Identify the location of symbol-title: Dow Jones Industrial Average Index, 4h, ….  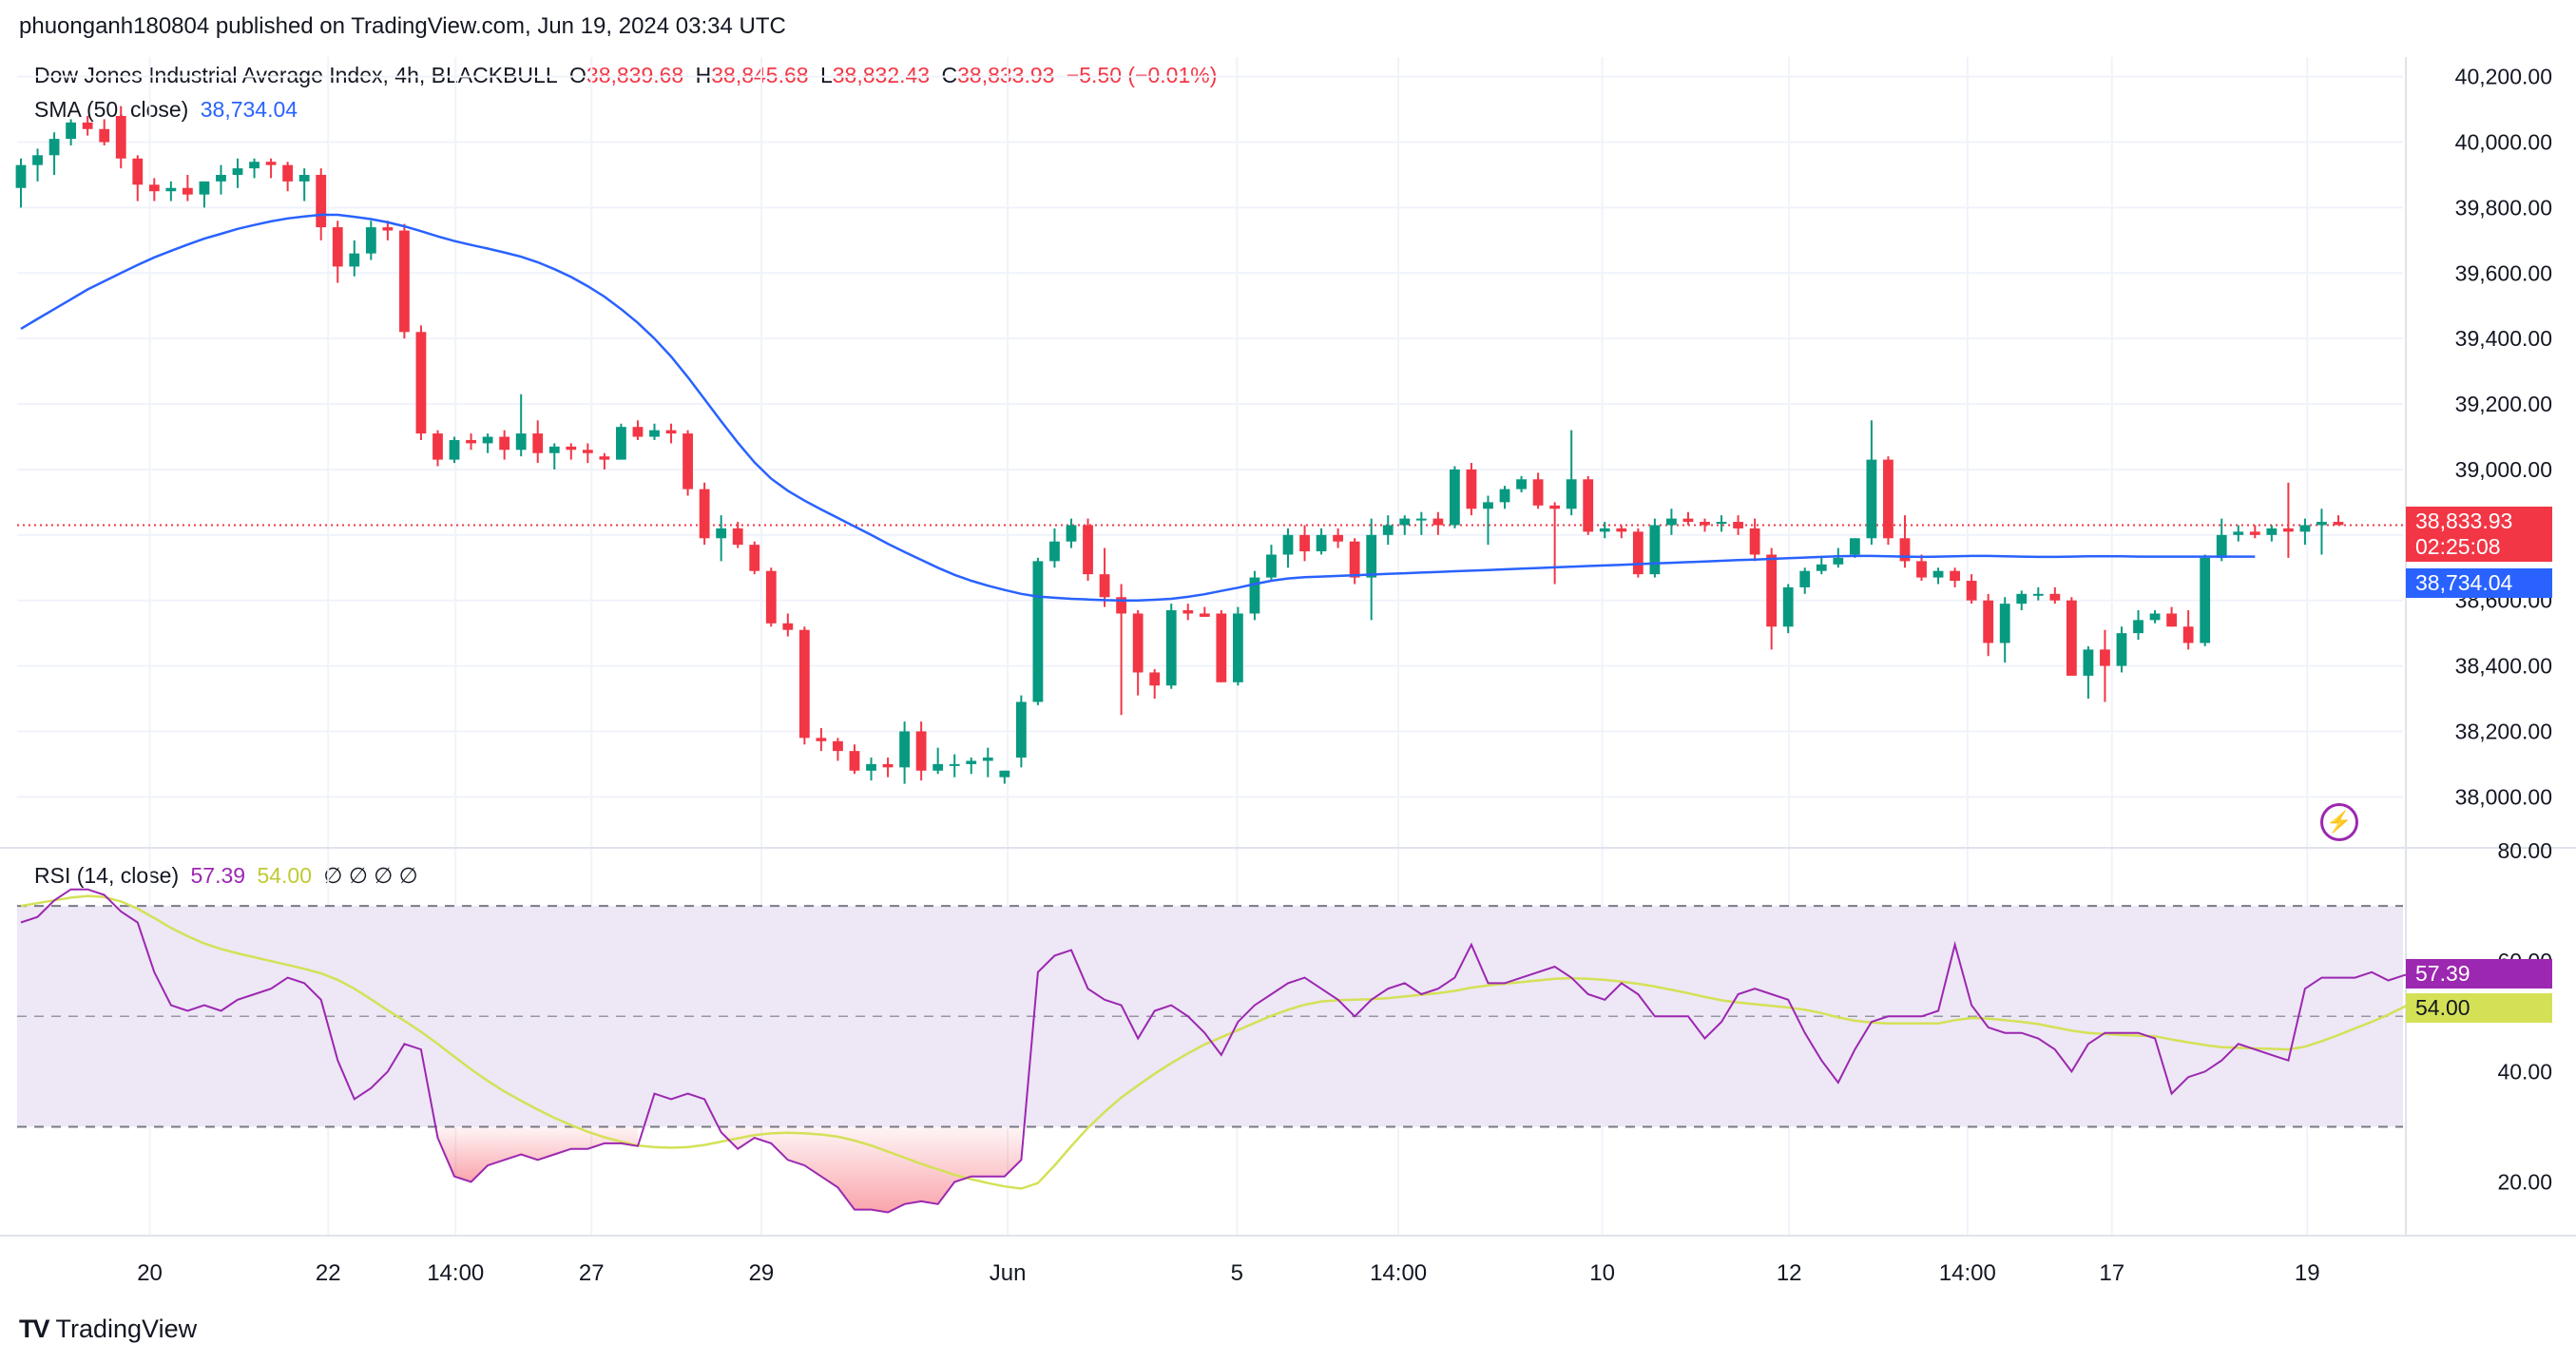
(296, 75).